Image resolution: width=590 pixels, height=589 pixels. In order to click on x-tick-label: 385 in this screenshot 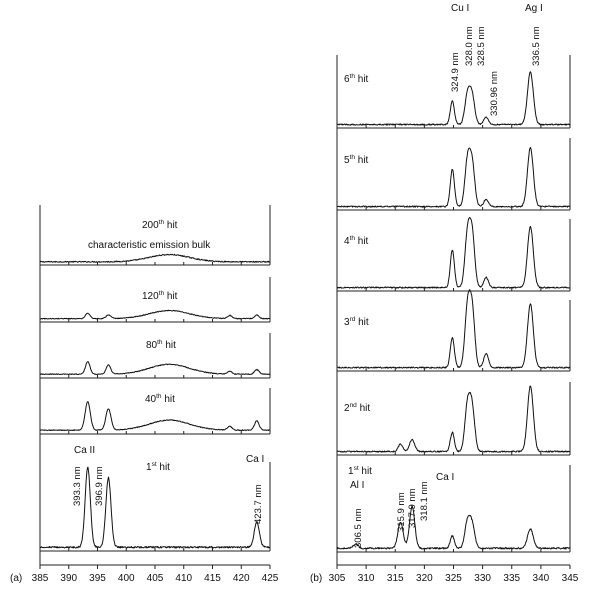, I will do `click(40, 578)`.